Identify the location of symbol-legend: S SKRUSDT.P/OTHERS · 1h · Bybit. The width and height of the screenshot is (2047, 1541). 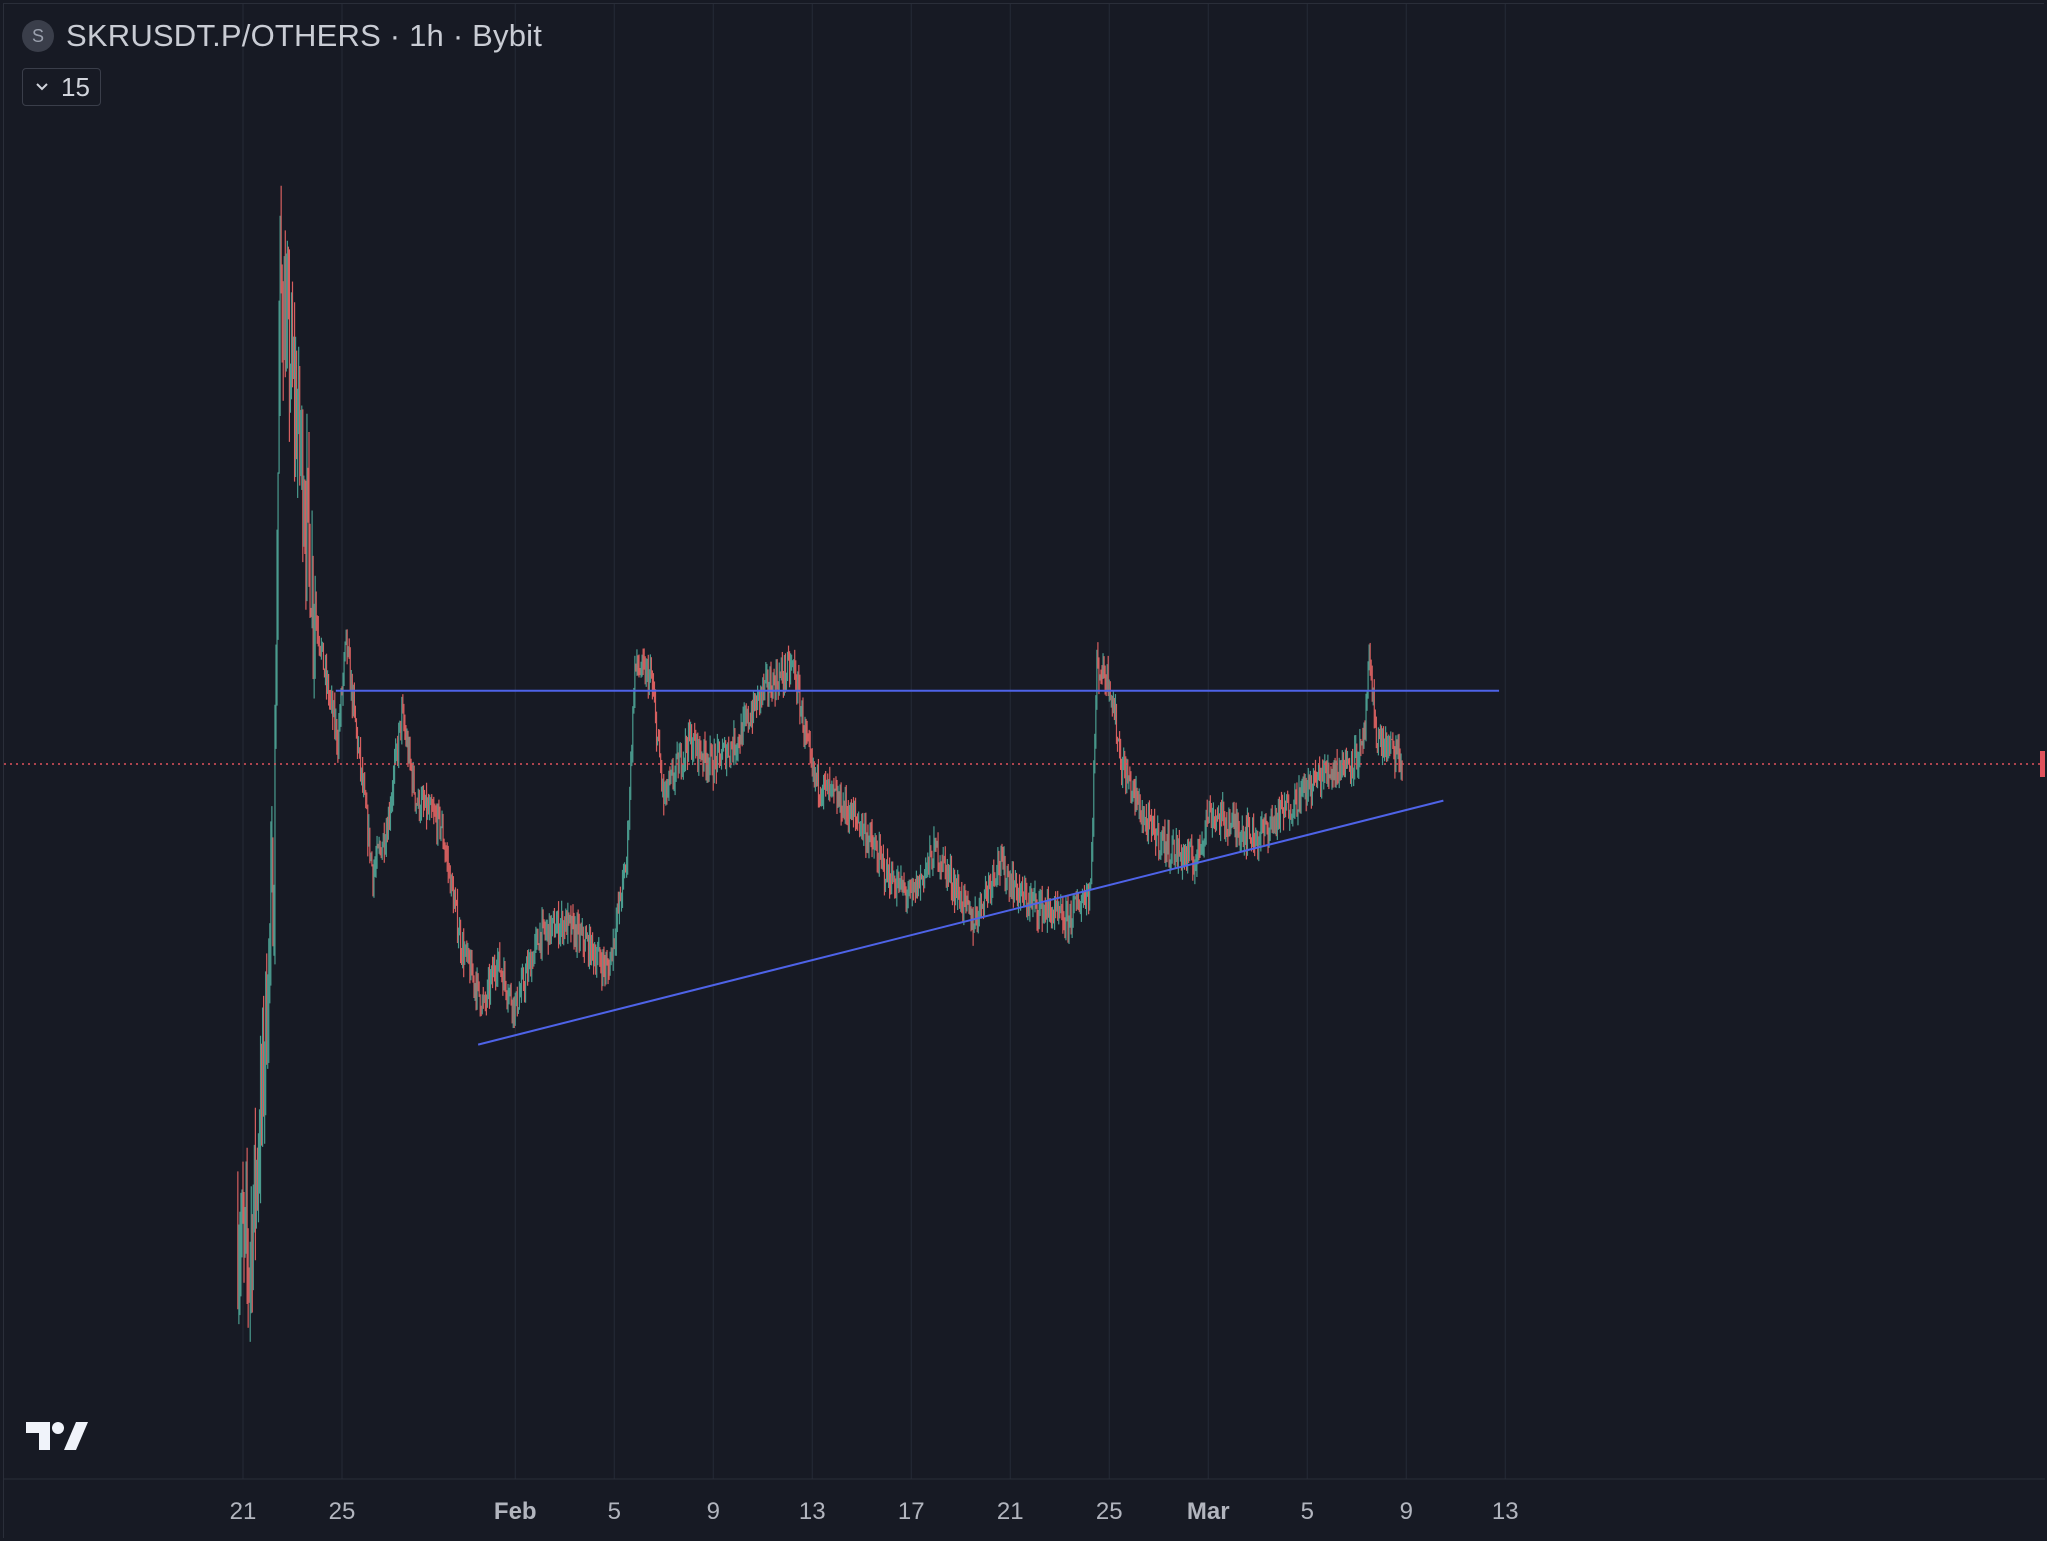
(282, 36).